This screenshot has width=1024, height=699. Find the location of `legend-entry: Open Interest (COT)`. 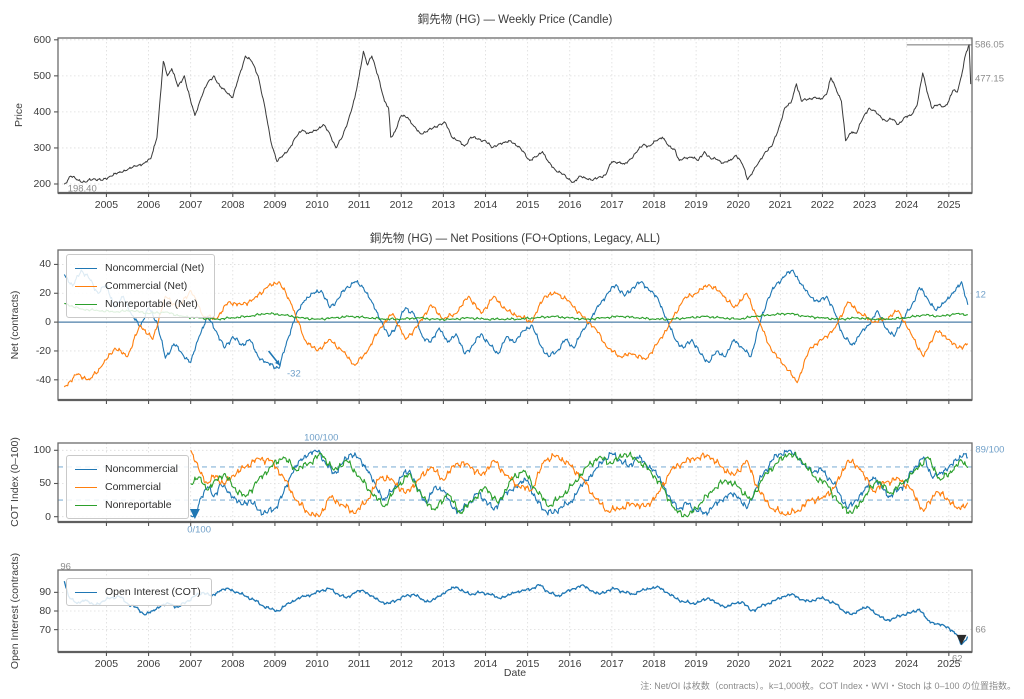

legend-entry: Open Interest (COT) is located at coordinates (138, 592).